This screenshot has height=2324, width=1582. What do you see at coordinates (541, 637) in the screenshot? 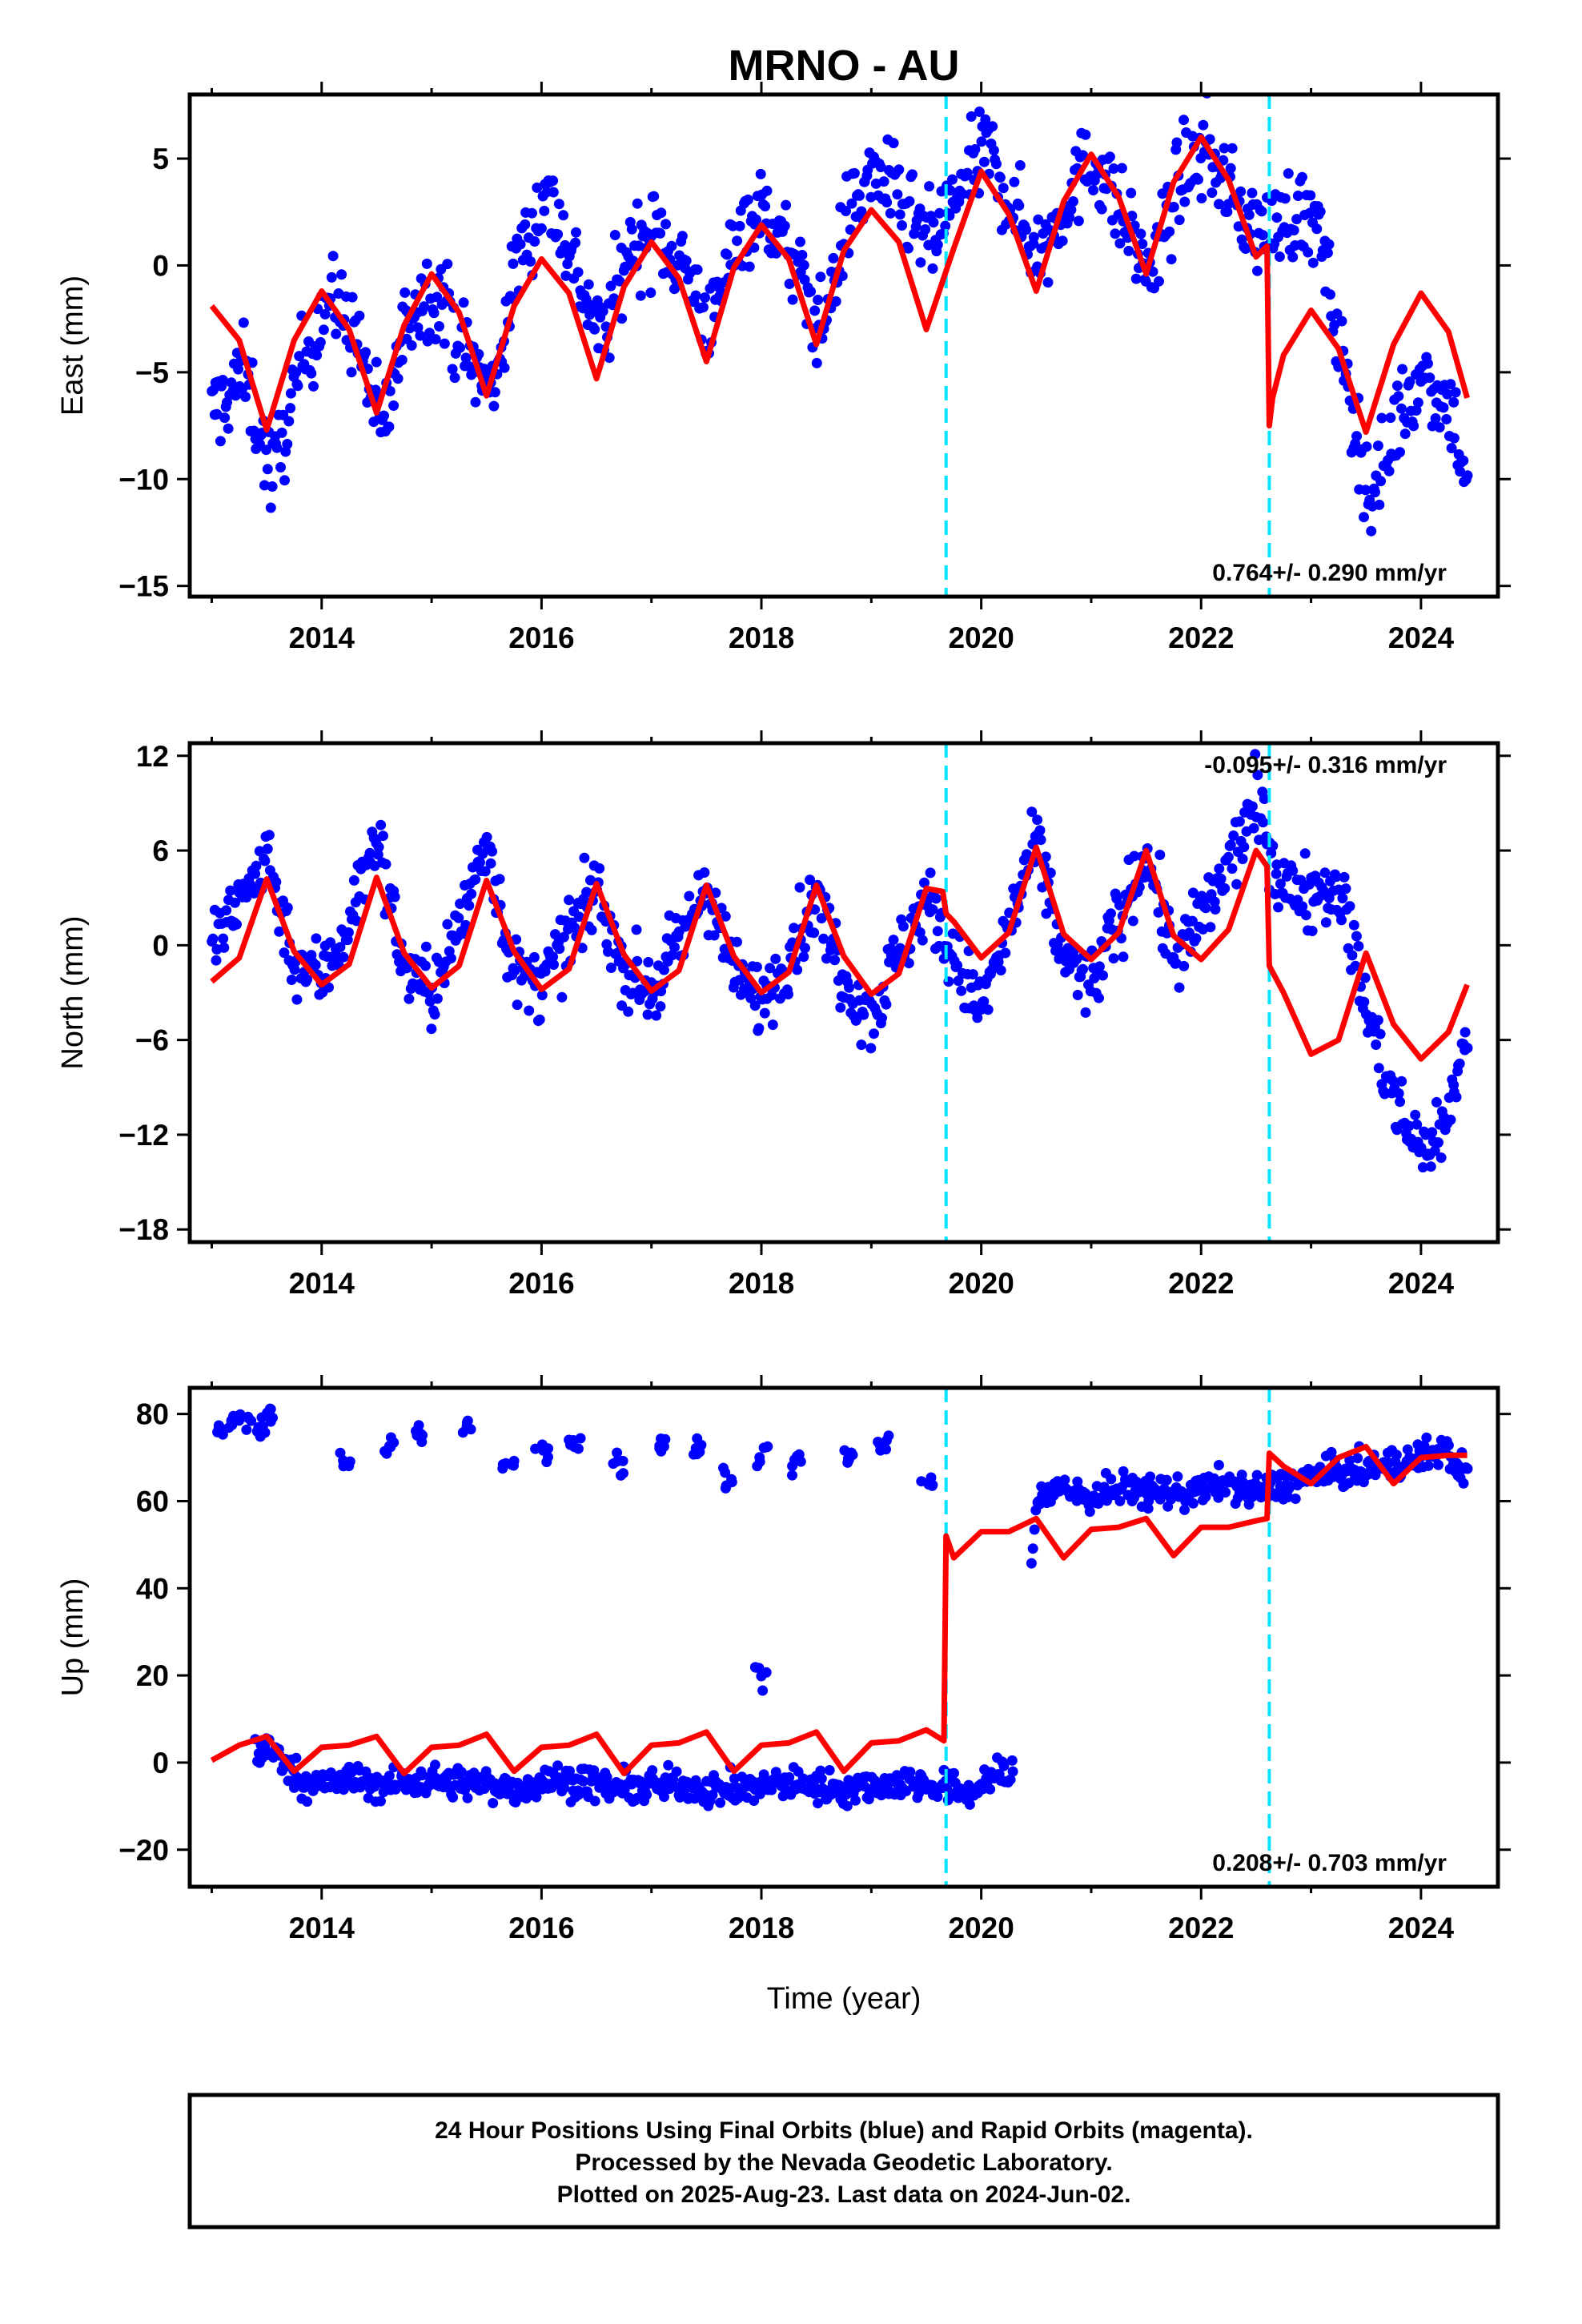
I see `x-tick-label: 2016` at bounding box center [541, 637].